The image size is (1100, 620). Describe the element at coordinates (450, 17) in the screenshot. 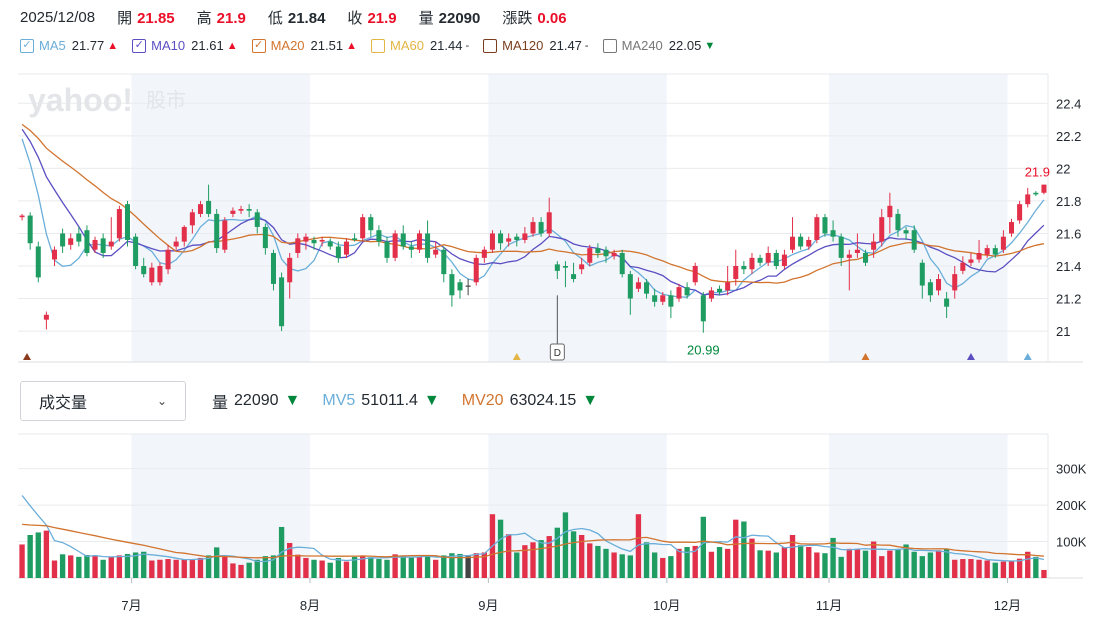

I see `volume-quote: 量 22090` at that location.